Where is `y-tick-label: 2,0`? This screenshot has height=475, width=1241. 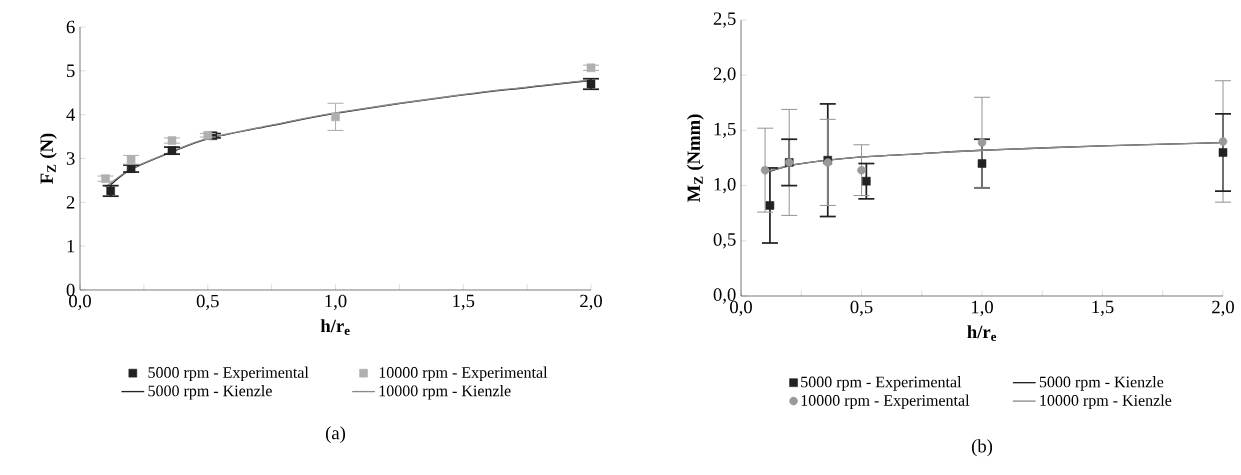 y-tick-label: 2,0 is located at coordinates (724, 75).